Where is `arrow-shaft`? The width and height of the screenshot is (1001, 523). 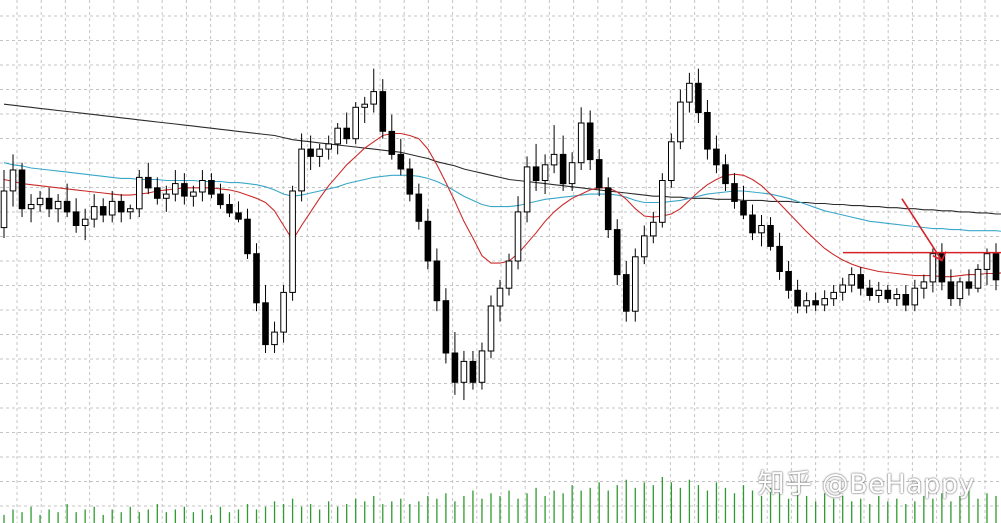
arrow-shaft is located at coordinates (922, 230).